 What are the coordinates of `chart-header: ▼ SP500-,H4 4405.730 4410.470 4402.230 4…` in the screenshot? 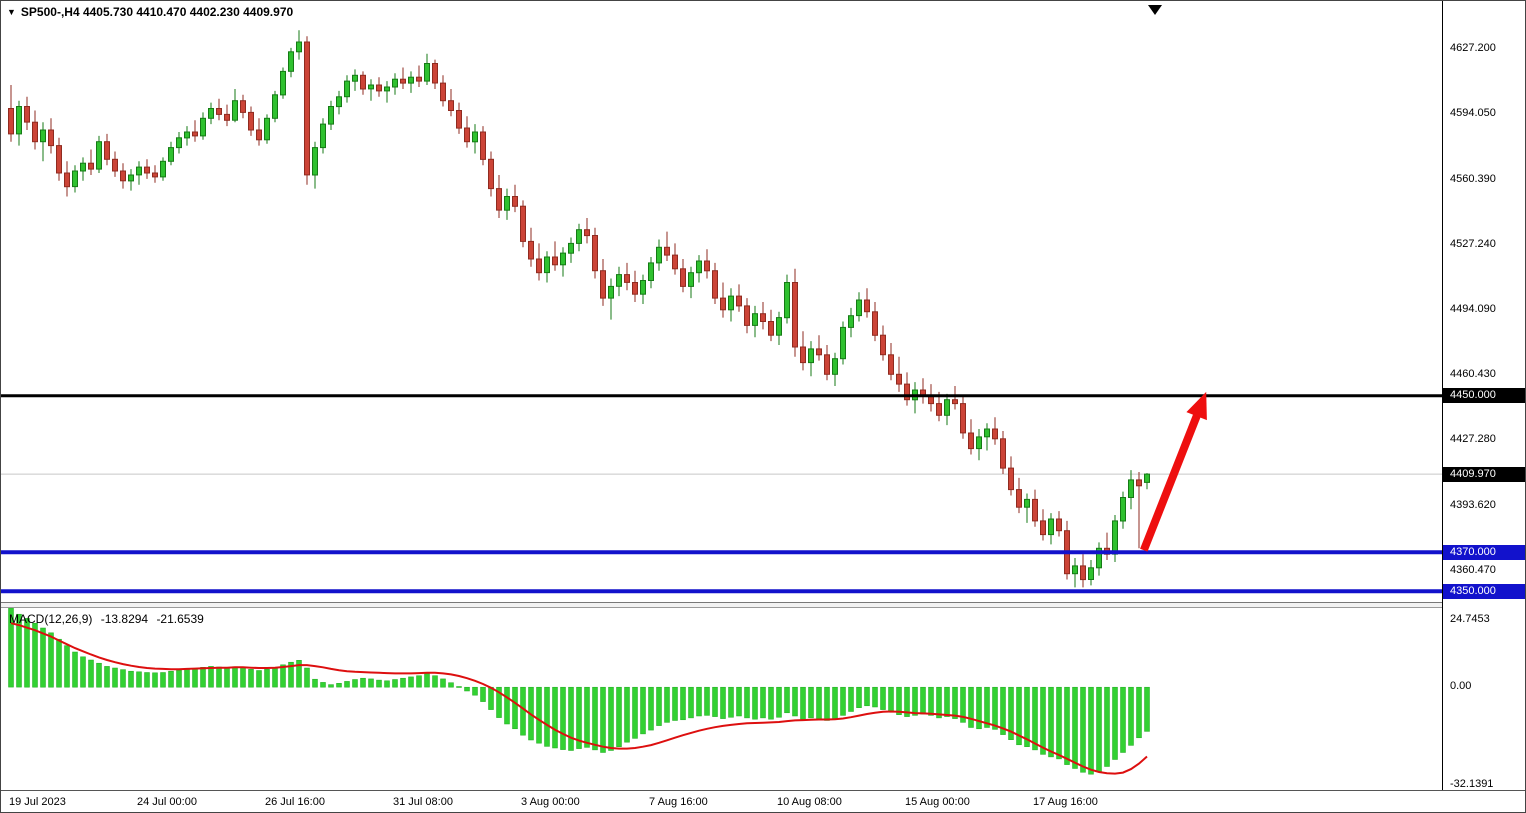 It's located at (150, 12).